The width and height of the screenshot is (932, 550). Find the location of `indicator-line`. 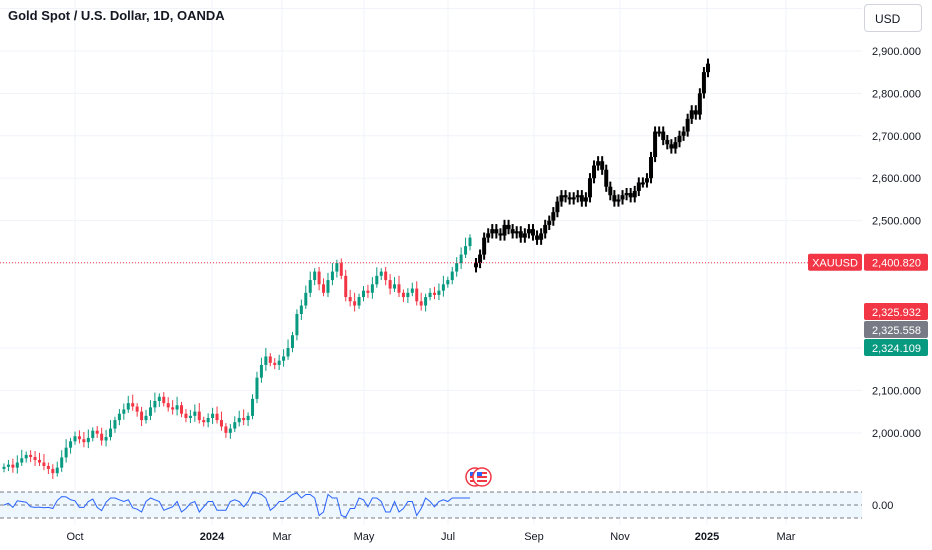

indicator-line is located at coordinates (236, 505).